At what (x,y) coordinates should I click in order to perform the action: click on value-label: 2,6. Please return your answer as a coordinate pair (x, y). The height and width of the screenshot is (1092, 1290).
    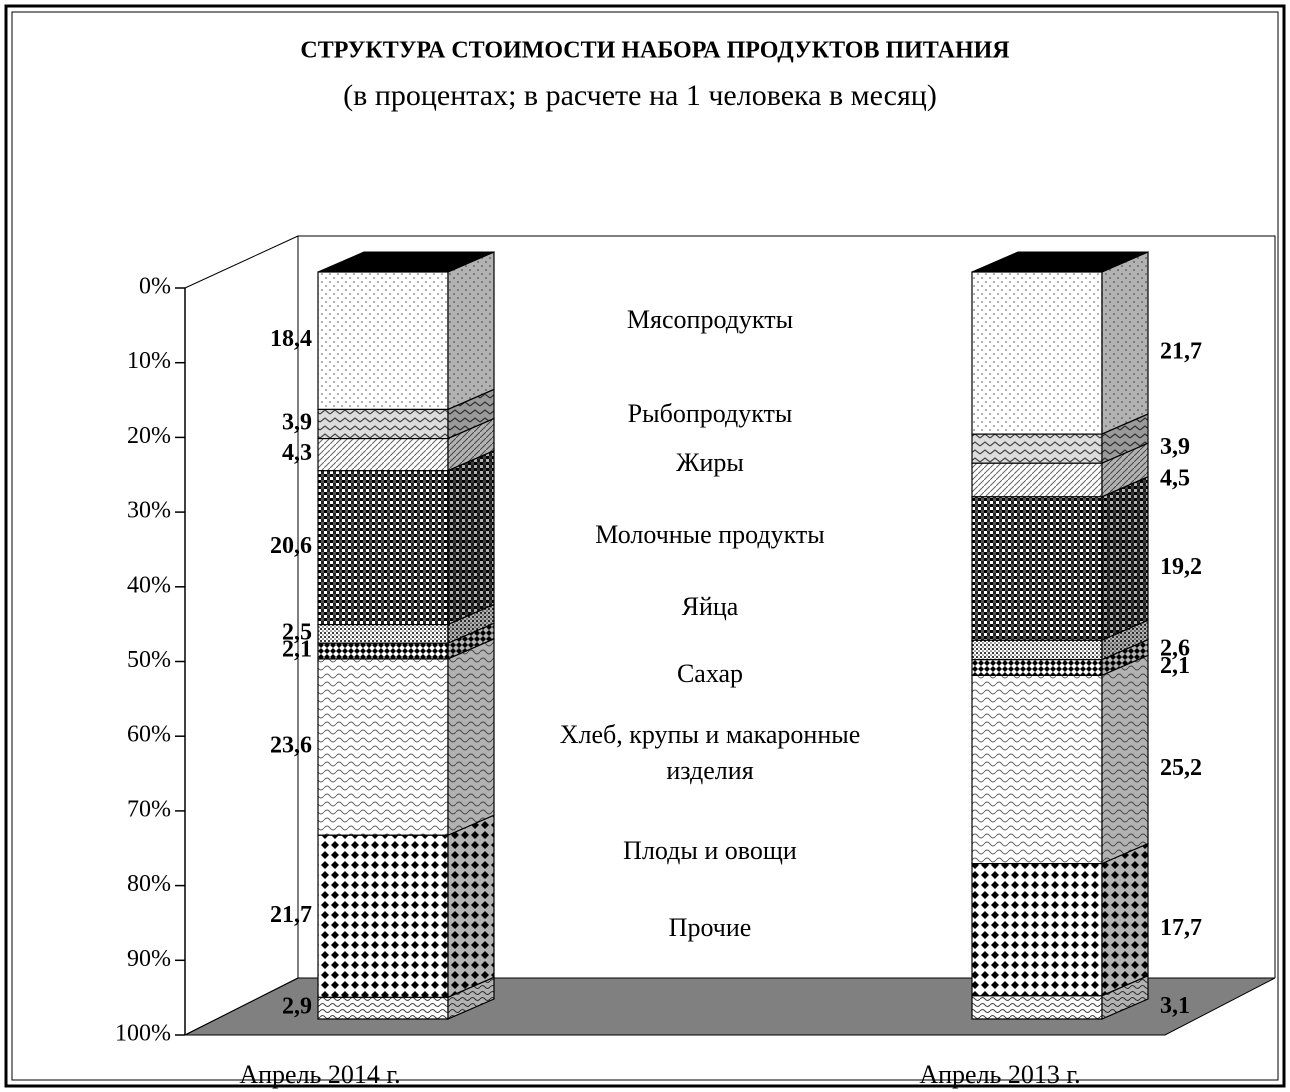
    Looking at the image, I should click on (1175, 648).